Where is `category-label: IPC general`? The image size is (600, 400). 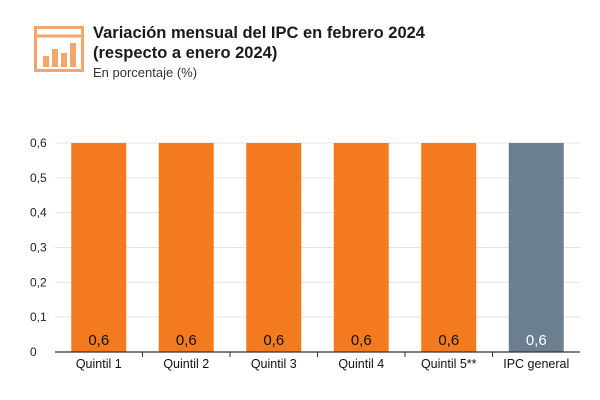
category-label: IPC general is located at coordinates (536, 364).